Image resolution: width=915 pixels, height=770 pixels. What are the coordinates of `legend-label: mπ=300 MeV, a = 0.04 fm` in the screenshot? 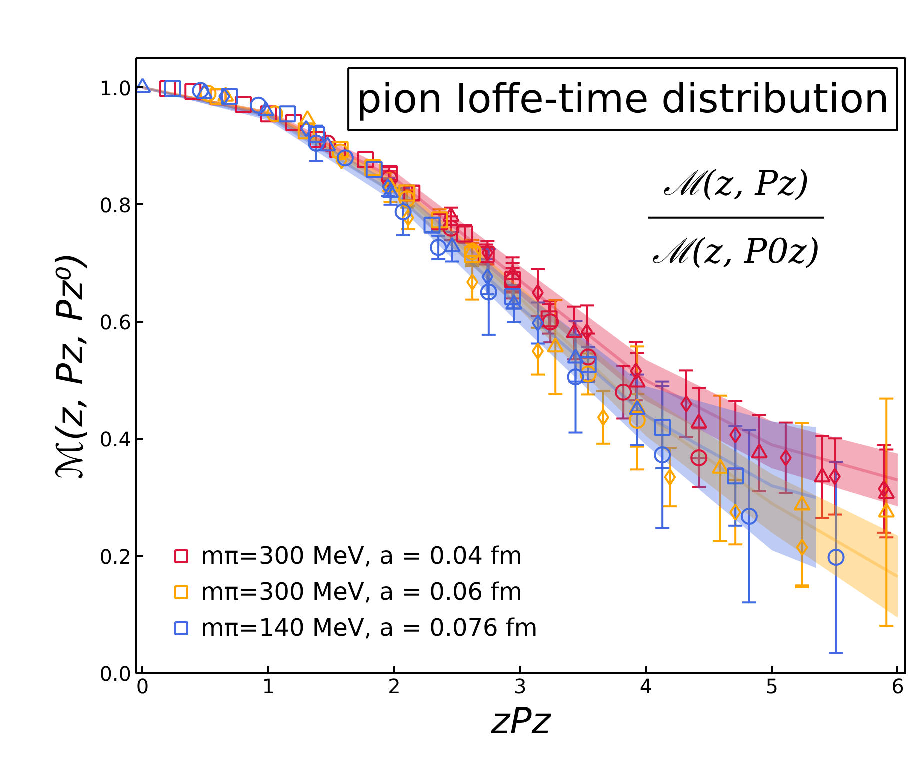 It's located at (361, 556).